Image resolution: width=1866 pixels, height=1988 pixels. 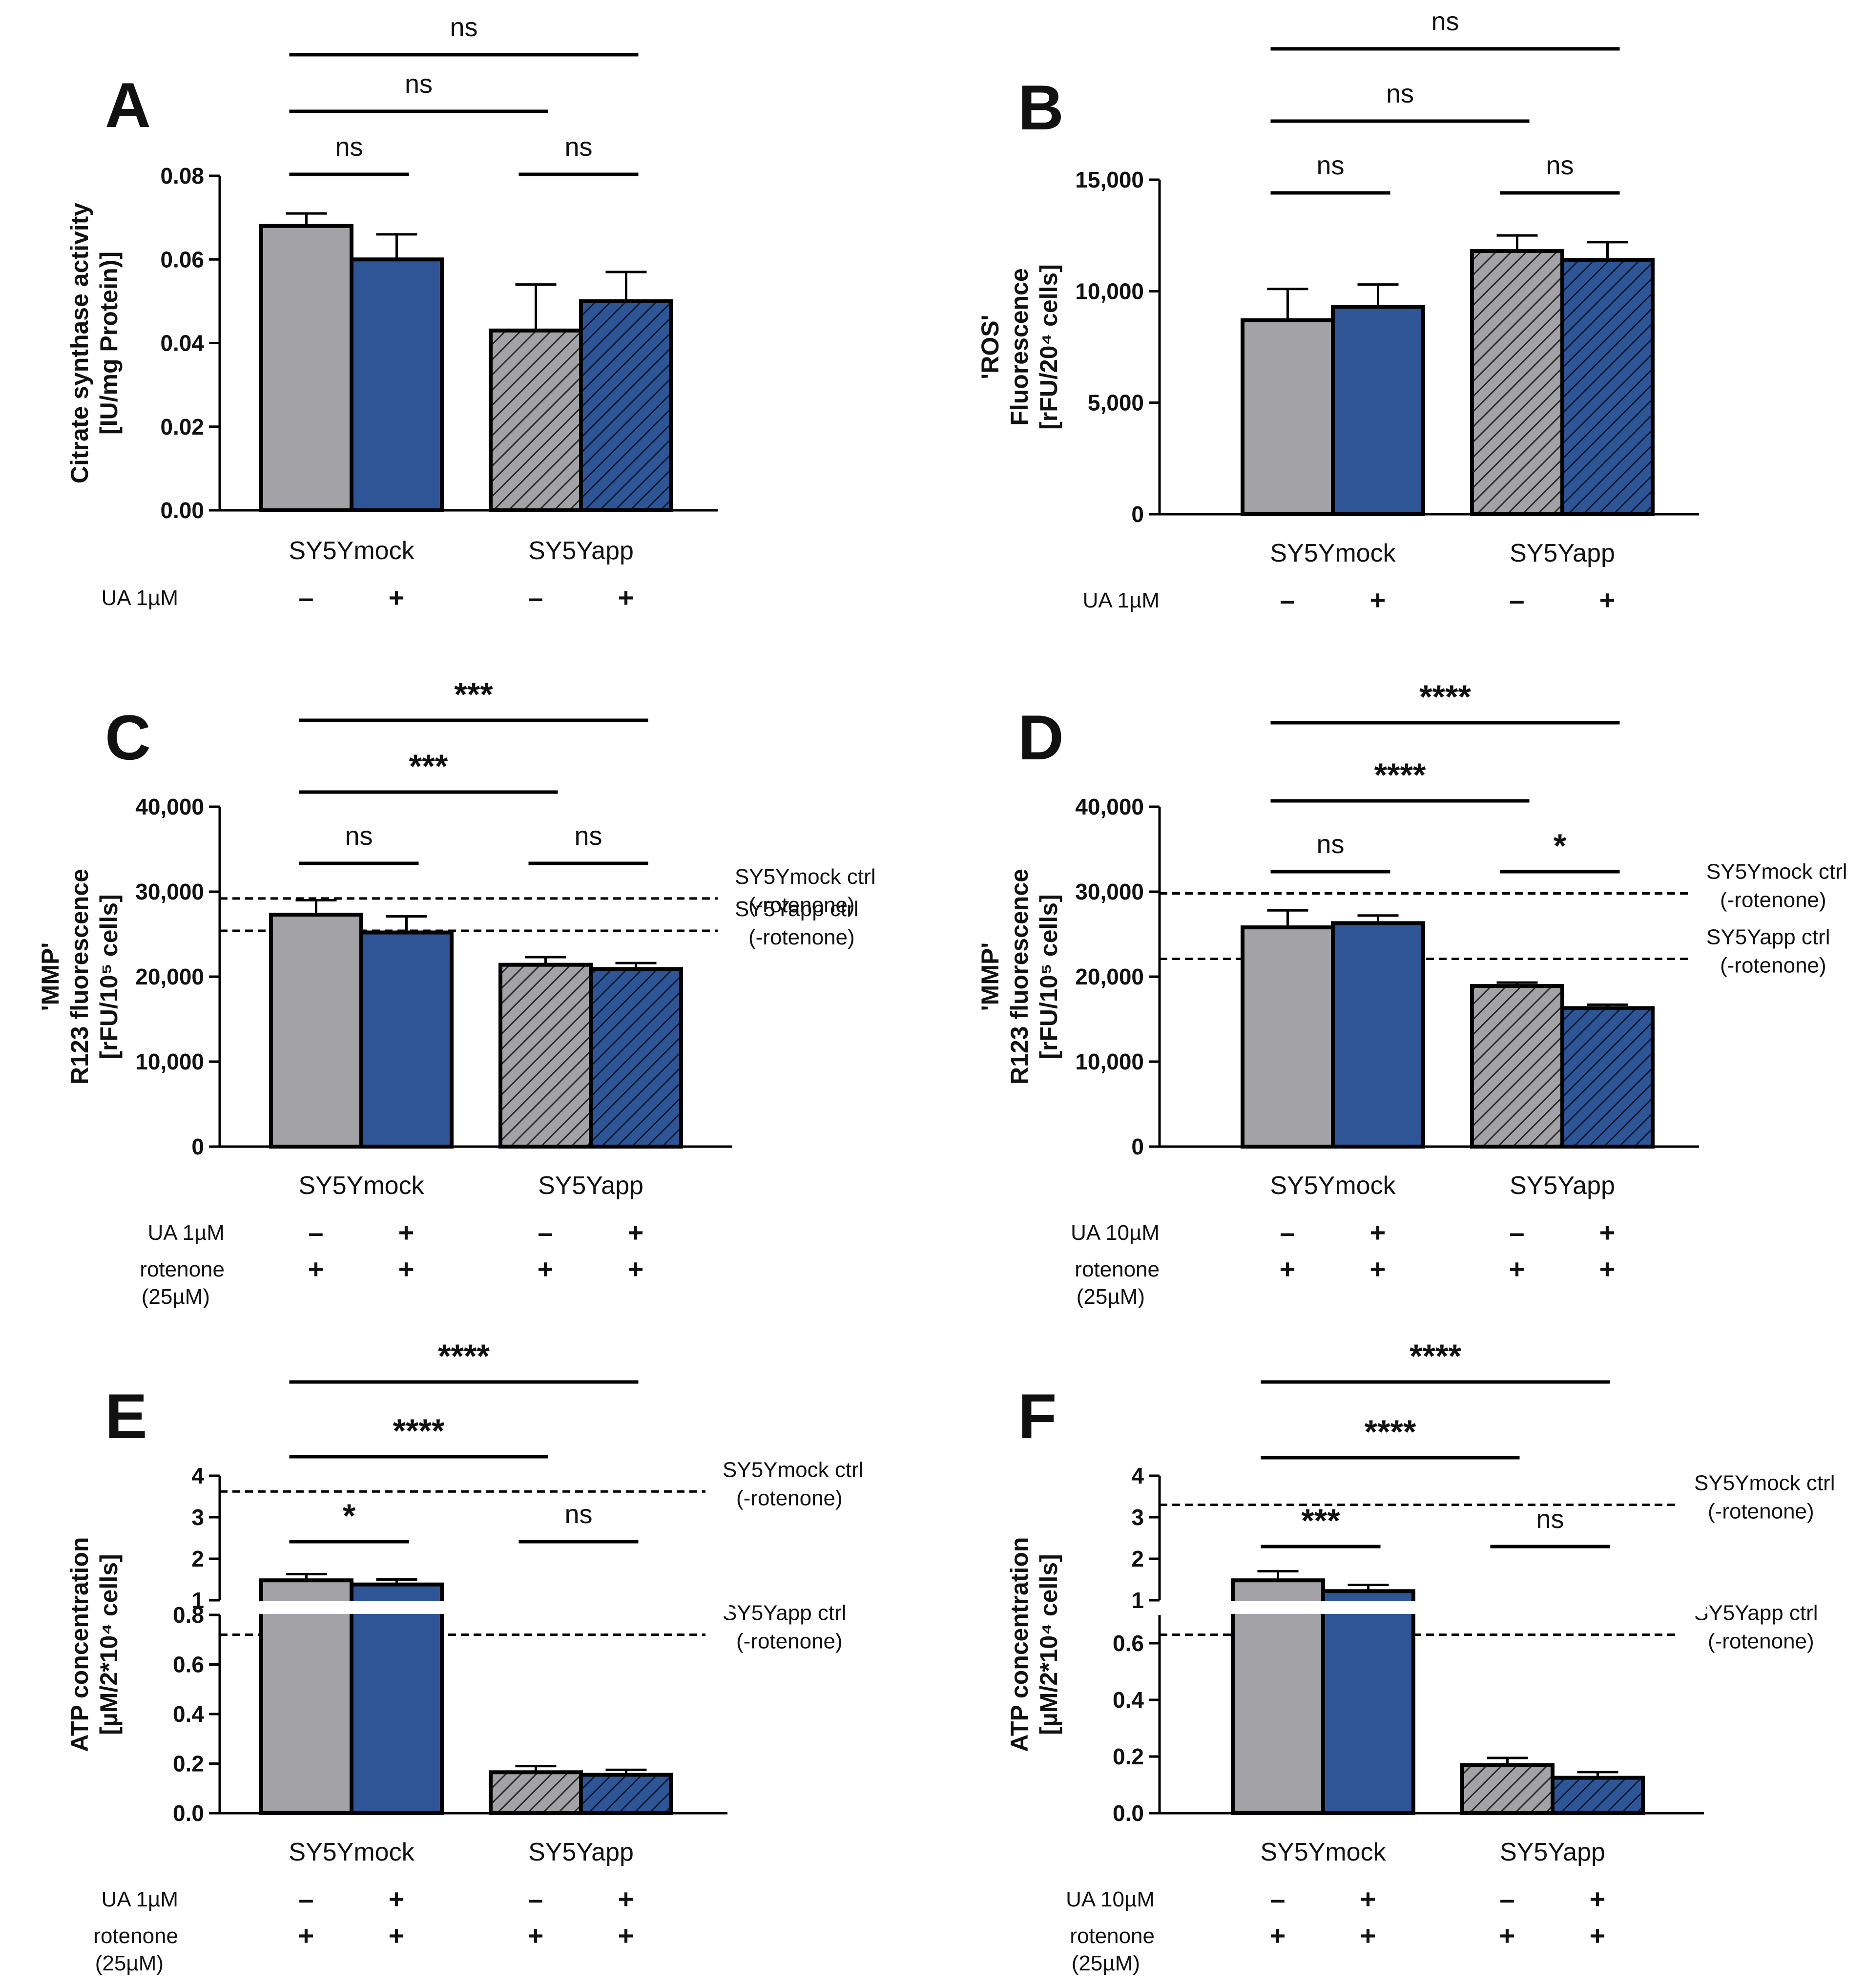 I want to click on panel-c-ref-sublabel-1: (-rotenone), so click(x=801, y=937).